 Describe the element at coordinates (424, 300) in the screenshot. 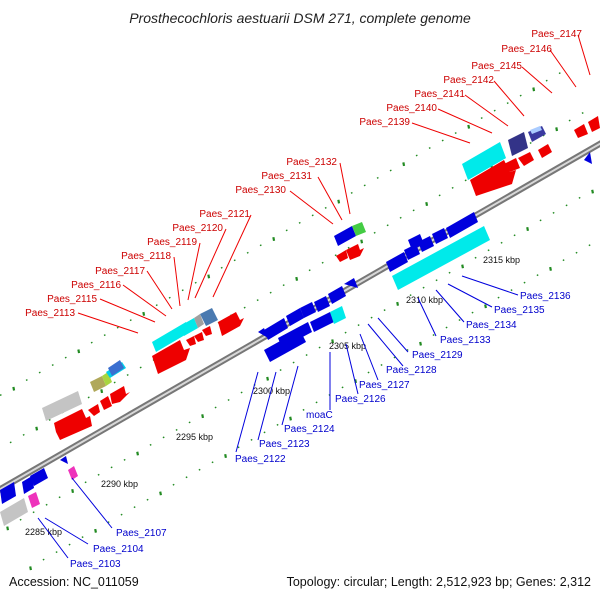

I see `scale-label: 2310 kbp` at that location.